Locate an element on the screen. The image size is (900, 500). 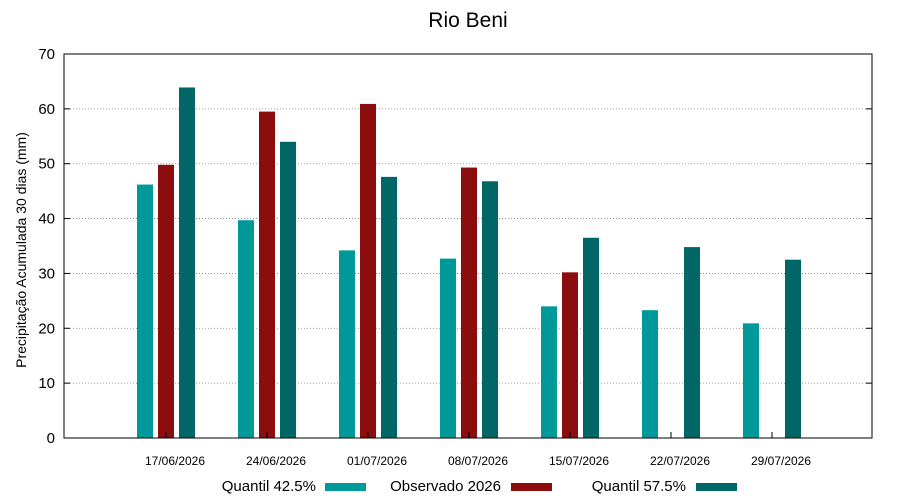
y-tick-label: 10 is located at coordinates (46, 383).